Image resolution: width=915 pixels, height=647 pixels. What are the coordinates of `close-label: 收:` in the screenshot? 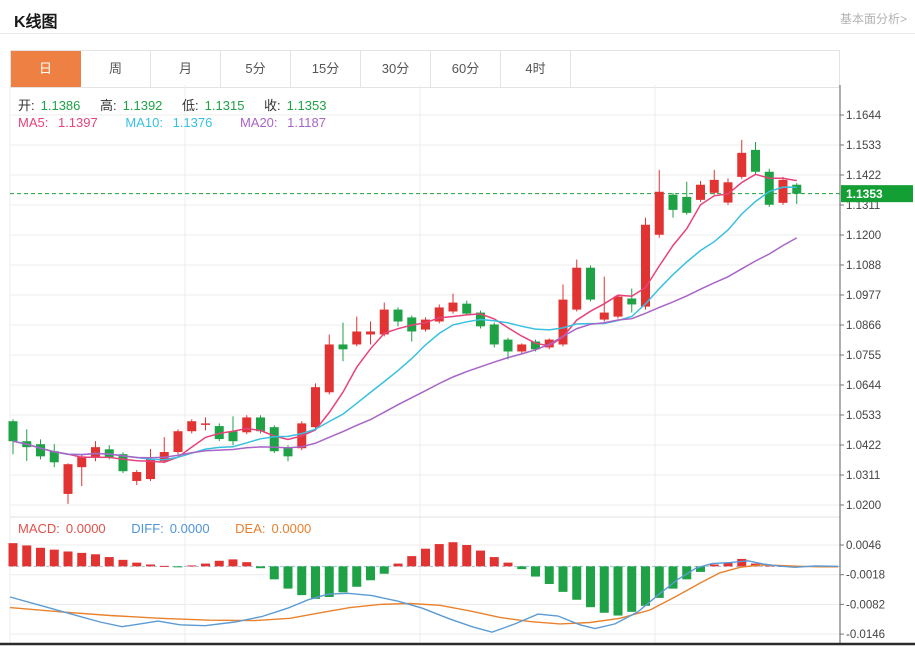 It's located at (272, 105).